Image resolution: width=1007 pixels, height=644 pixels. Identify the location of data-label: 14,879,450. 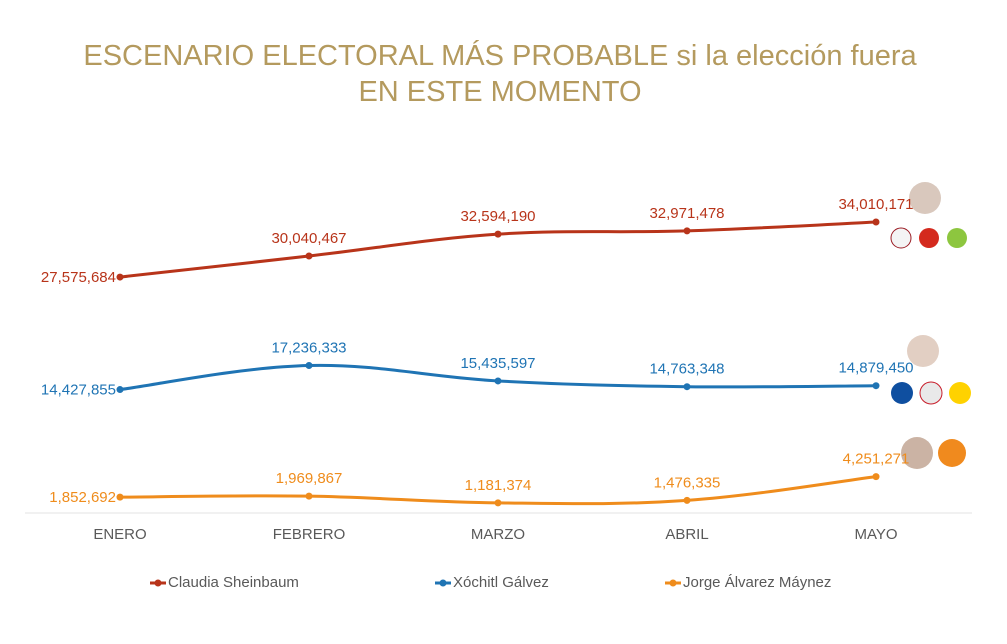
(875, 368).